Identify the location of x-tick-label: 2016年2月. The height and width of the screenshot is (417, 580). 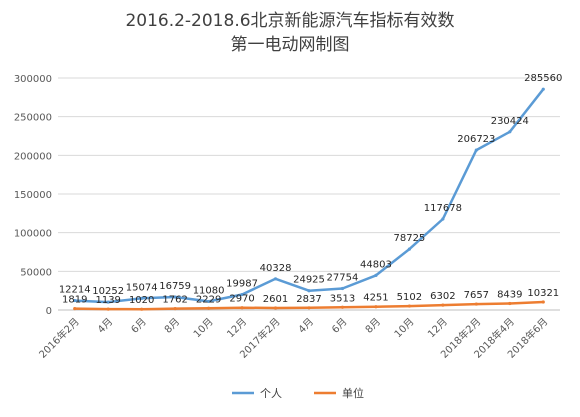
(59, 338).